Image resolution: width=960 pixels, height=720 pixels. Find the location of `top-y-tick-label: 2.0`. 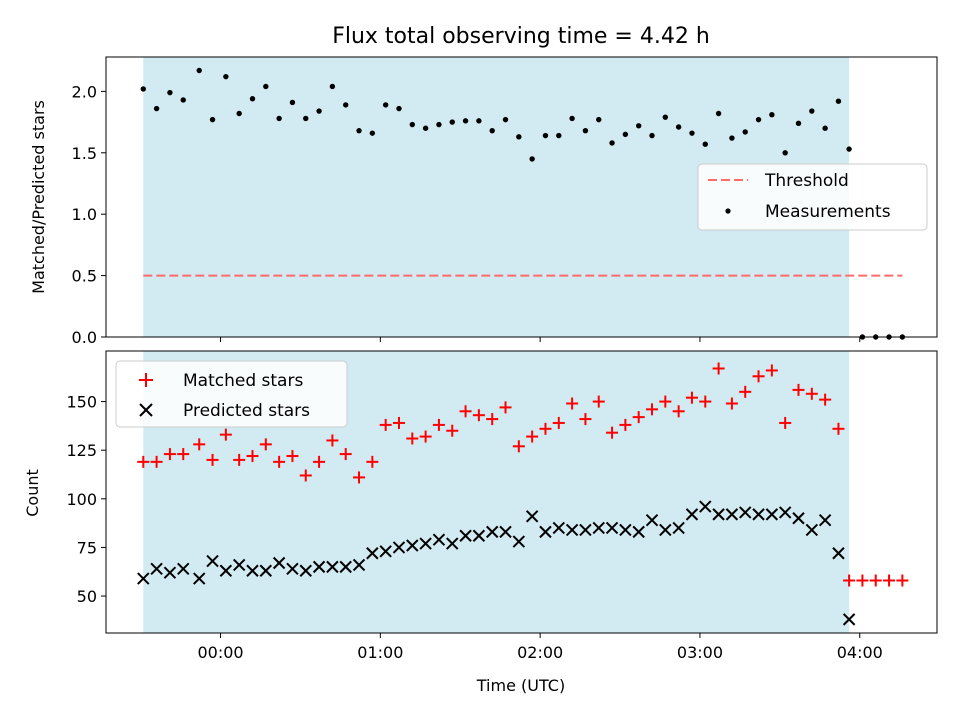

top-y-tick-label: 2.0 is located at coordinates (84, 91).